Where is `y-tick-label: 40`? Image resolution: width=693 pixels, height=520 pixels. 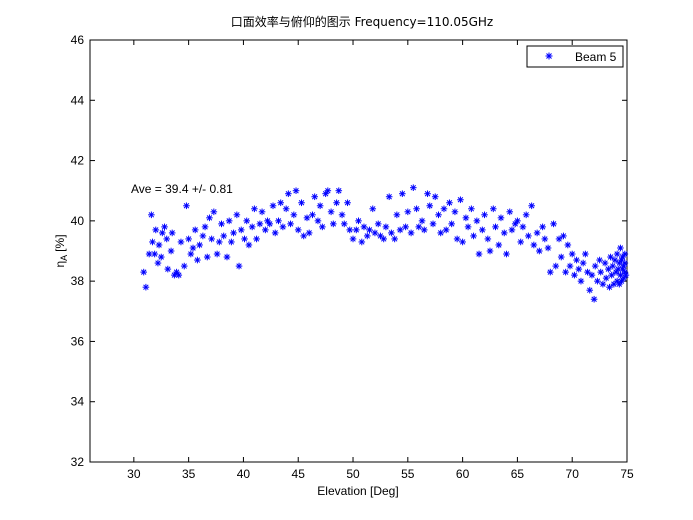
y-tick-label: 40 is located at coordinates (78, 221).